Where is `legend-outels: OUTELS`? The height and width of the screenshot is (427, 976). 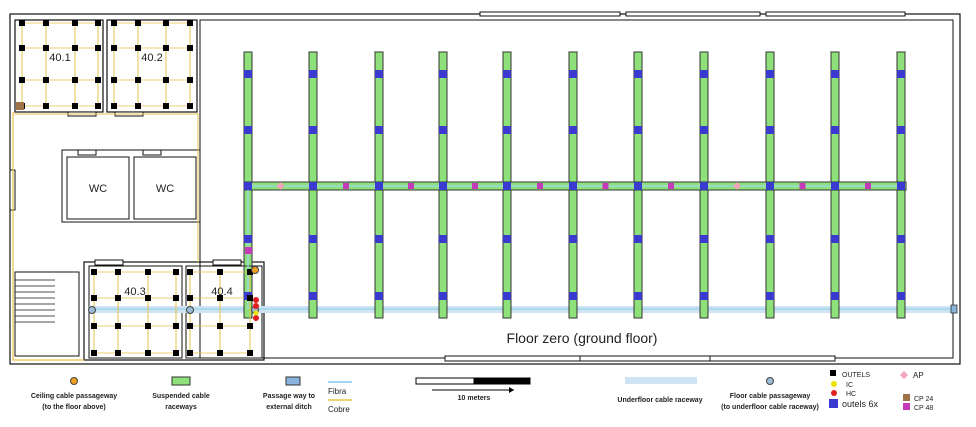
legend-outels: OUTELS is located at coordinates (856, 375).